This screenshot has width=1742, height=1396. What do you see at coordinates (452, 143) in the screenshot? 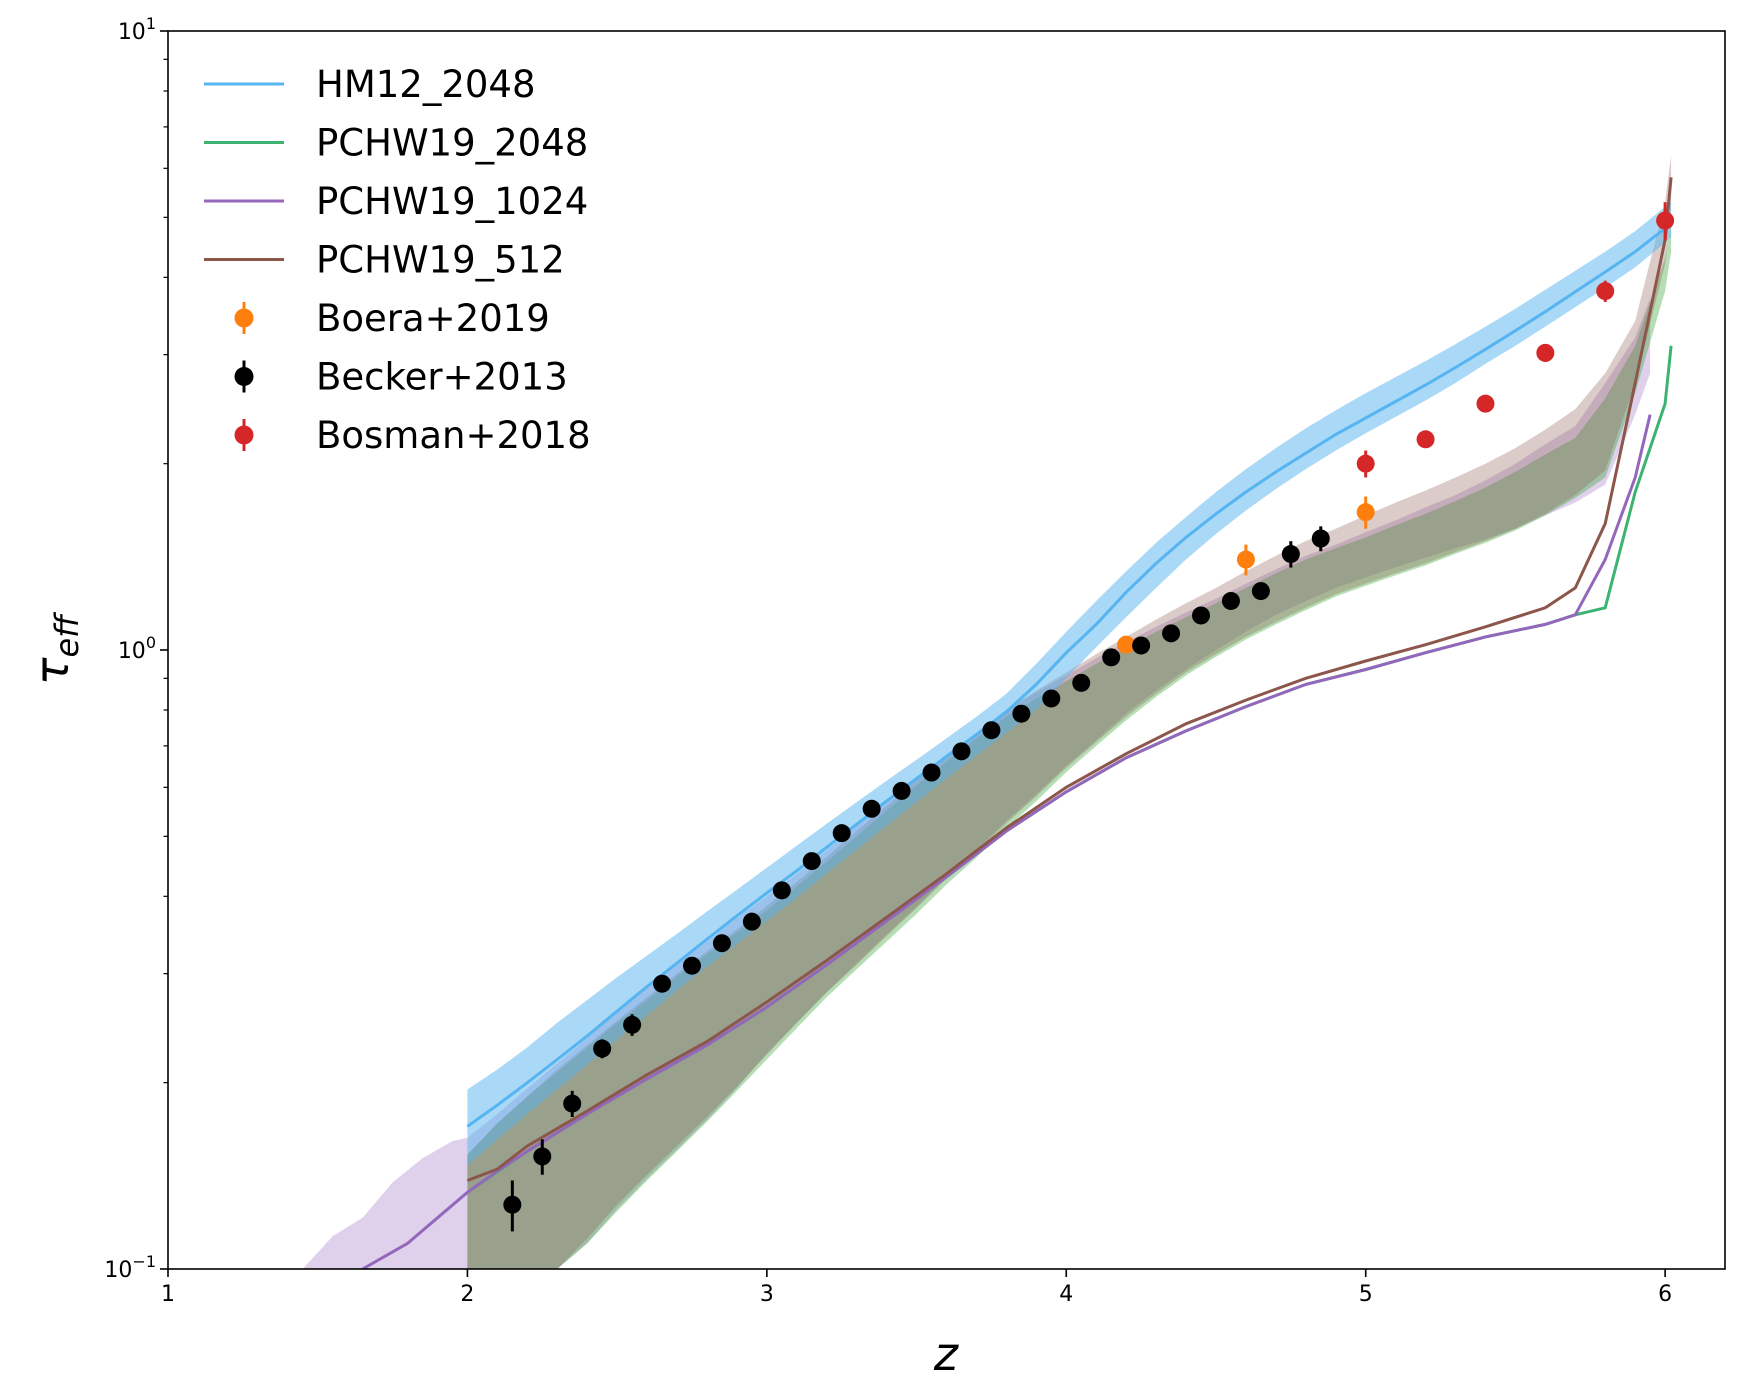
I see `legend-label: PCHW19_2048` at bounding box center [452, 143].